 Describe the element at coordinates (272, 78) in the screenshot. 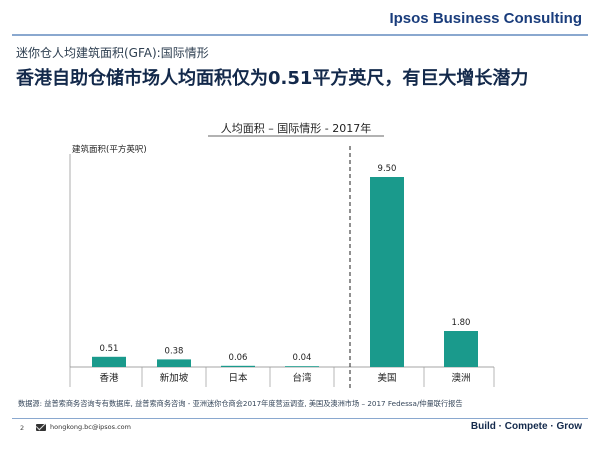

I see `page-title: 香港自助仓储市场人均面积仅为0.51平方英尺，有巨大增长潜力` at that location.